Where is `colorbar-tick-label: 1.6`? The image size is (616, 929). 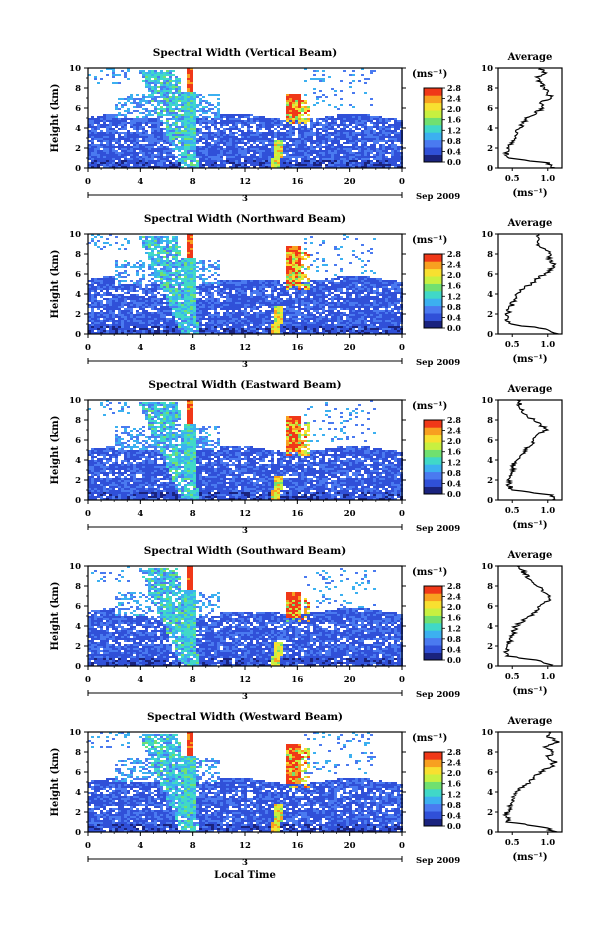
colorbar-tick-label: 1.6 is located at coordinates (454, 286).